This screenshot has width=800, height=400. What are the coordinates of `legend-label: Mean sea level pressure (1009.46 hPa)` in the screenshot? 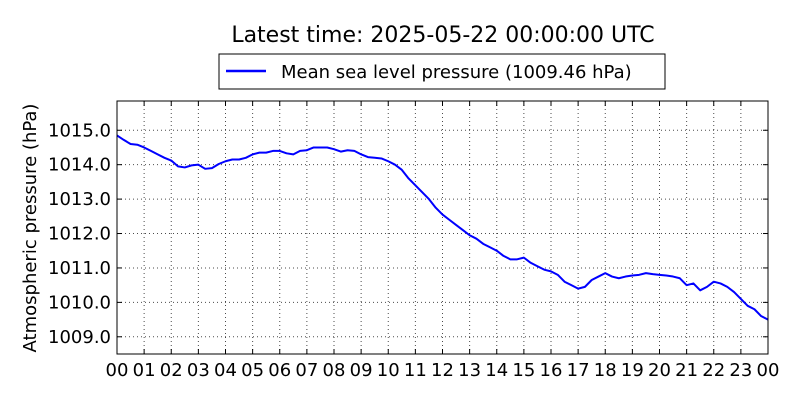 It's located at (456, 72).